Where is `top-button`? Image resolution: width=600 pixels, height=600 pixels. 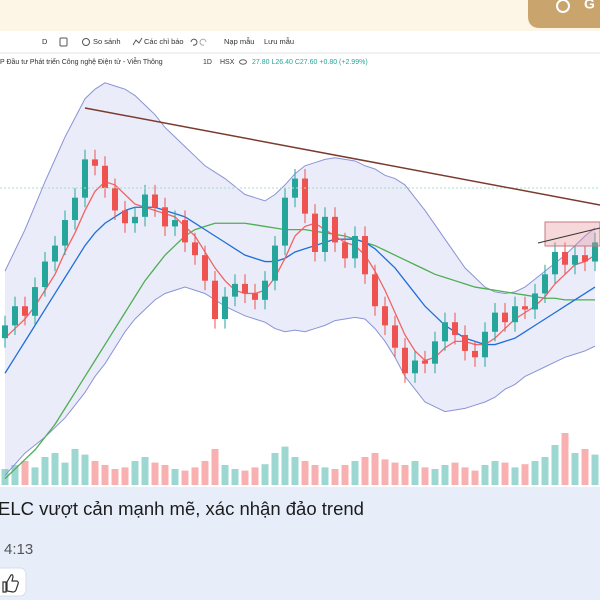 top-button is located at coordinates (564, 14).